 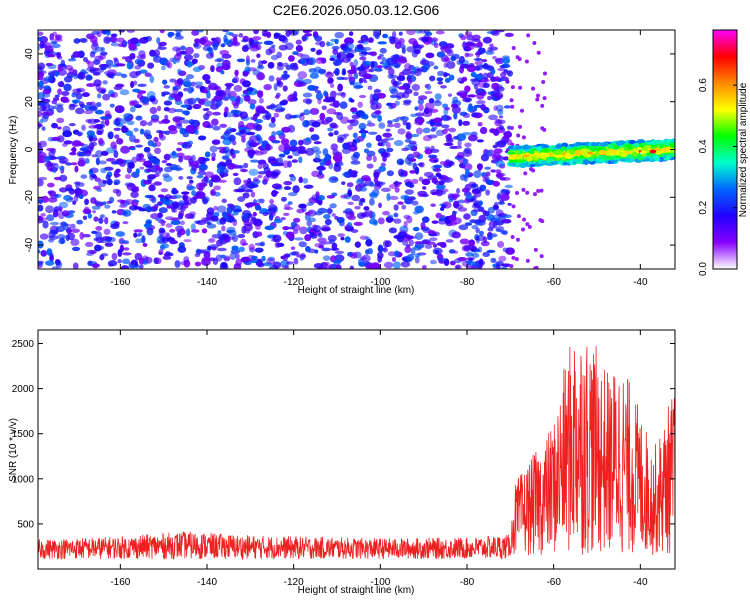 What do you see at coordinates (120, 582) in the screenshot?
I see `x-tick-label: -160` at bounding box center [120, 582].